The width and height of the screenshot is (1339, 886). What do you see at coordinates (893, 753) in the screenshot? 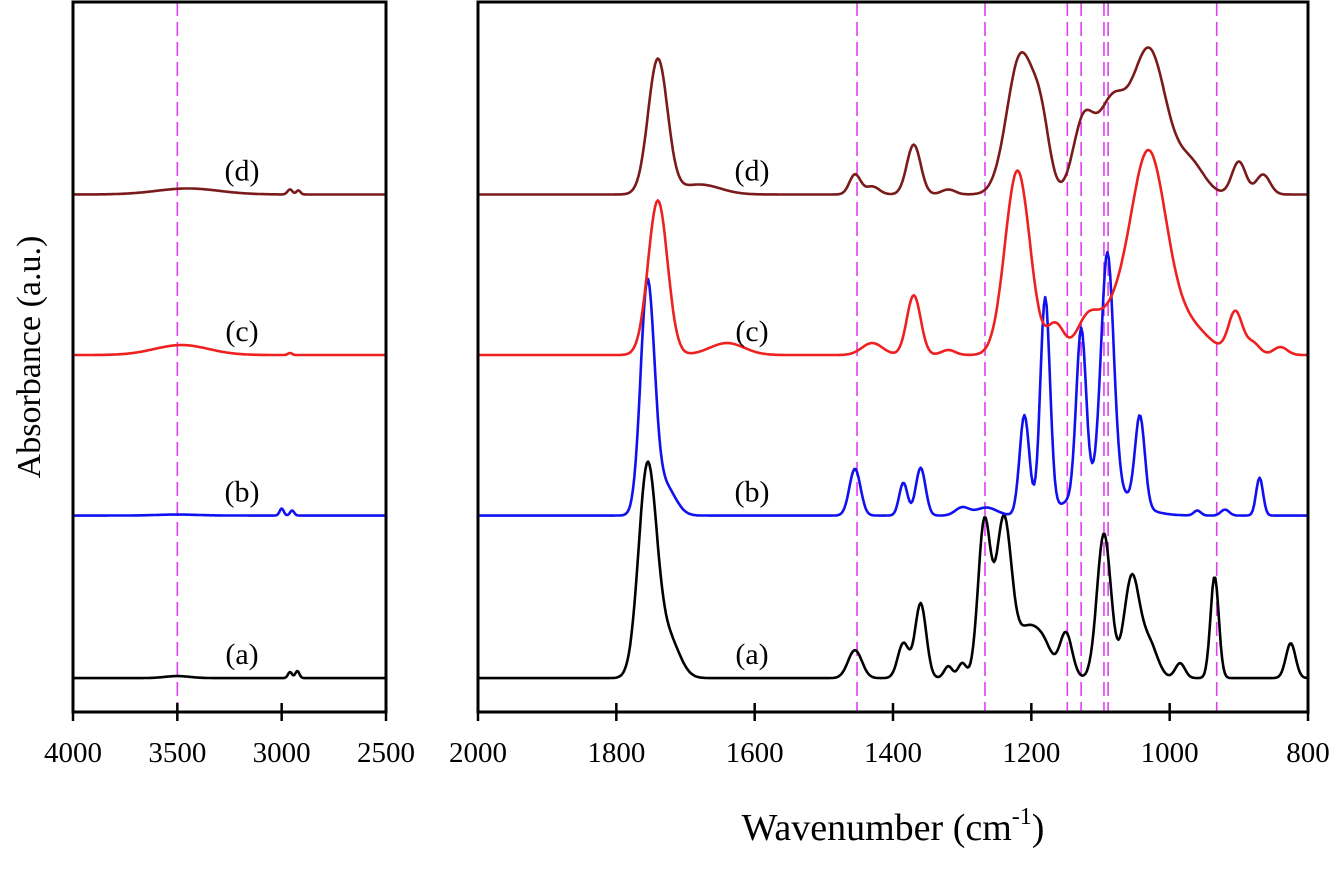
I see `x-tick-label-right-1400: 1400` at bounding box center [893, 753].